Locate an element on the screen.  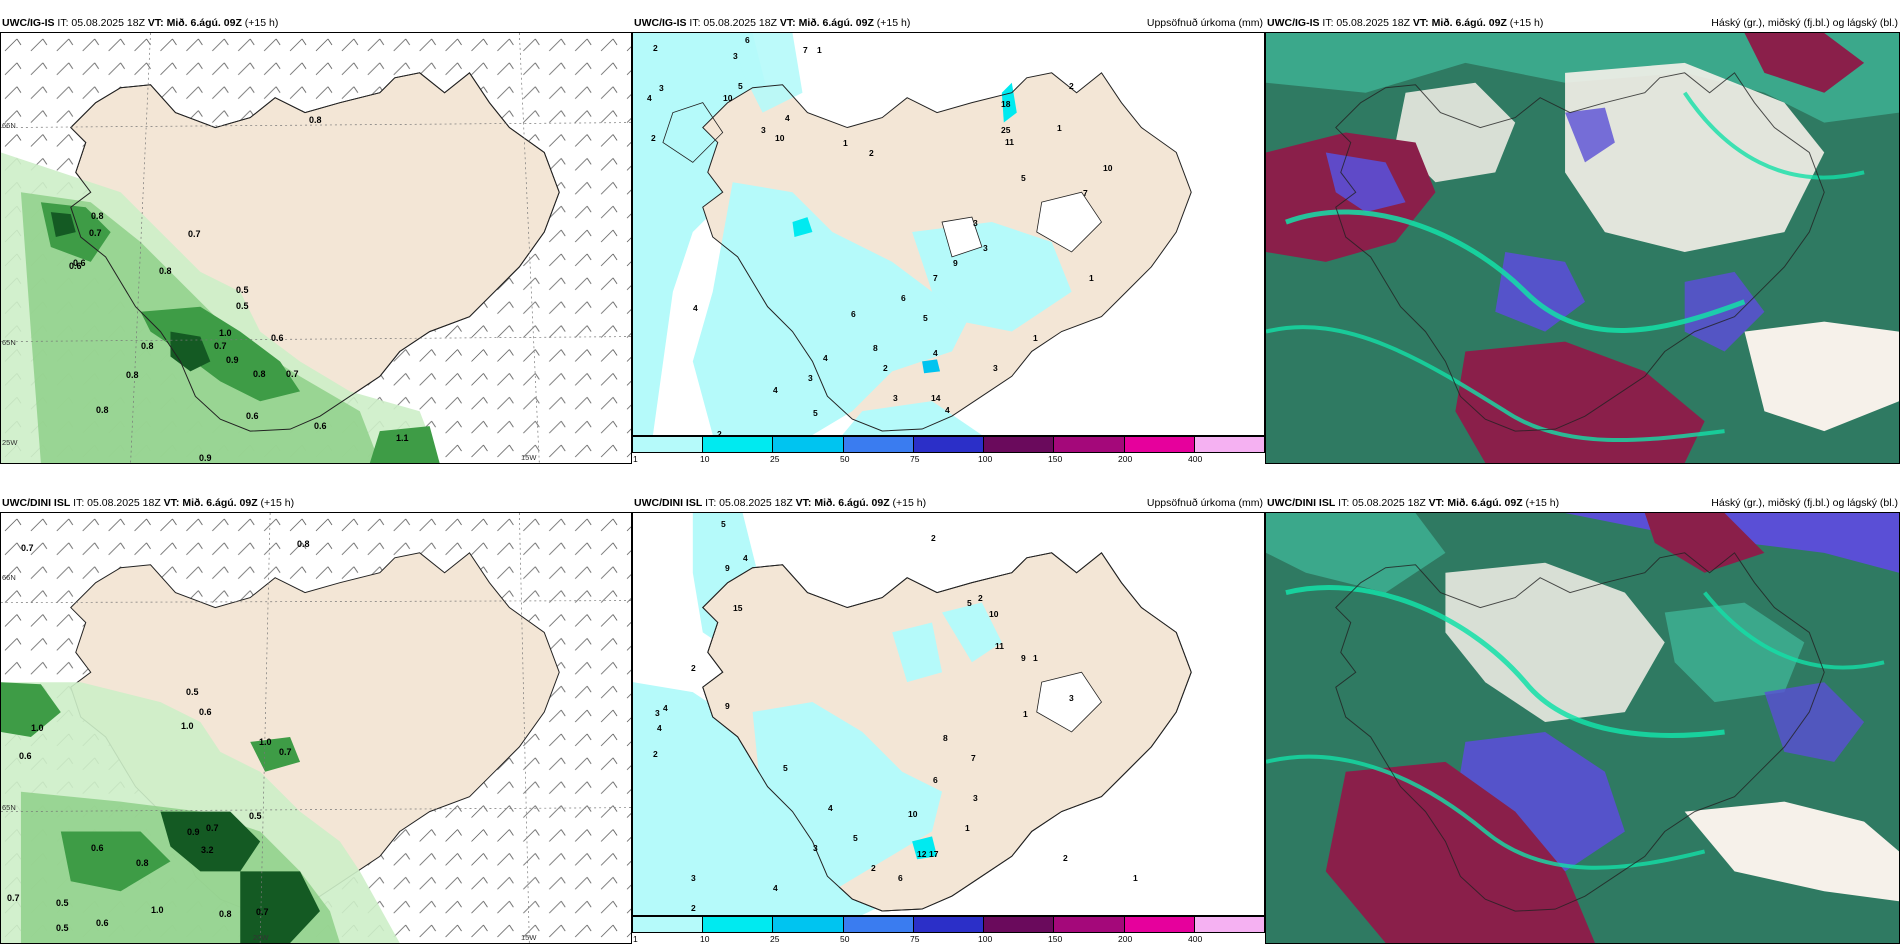
axis-label: 66N is located at coordinates (9, 125).